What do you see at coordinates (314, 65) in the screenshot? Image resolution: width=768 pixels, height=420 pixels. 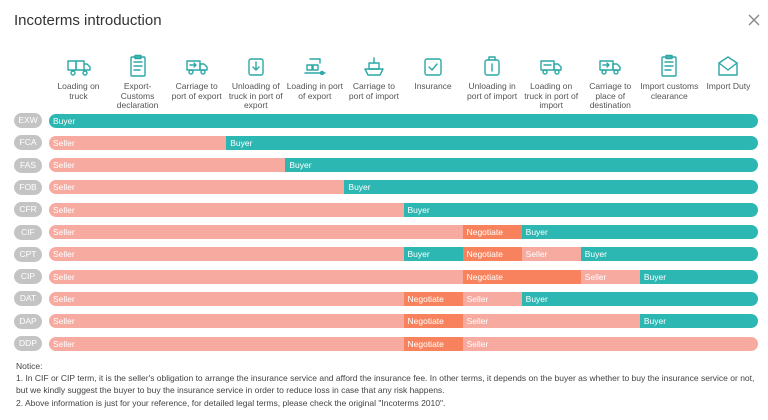 I see `loading-port-icon` at bounding box center [314, 65].